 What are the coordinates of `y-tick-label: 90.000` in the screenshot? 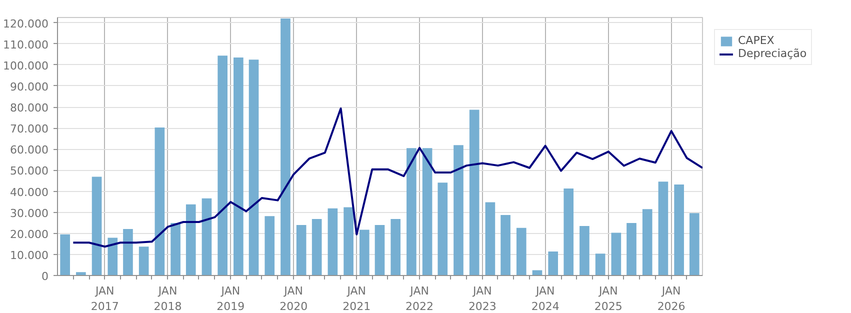 It's located at (29, 87).